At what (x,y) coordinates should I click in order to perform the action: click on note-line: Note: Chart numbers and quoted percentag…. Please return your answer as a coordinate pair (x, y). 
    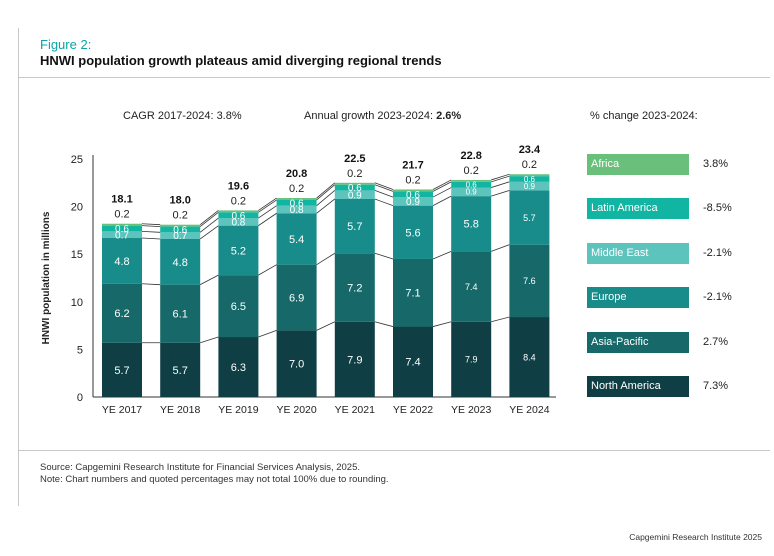
    Looking at the image, I should click on (214, 479).